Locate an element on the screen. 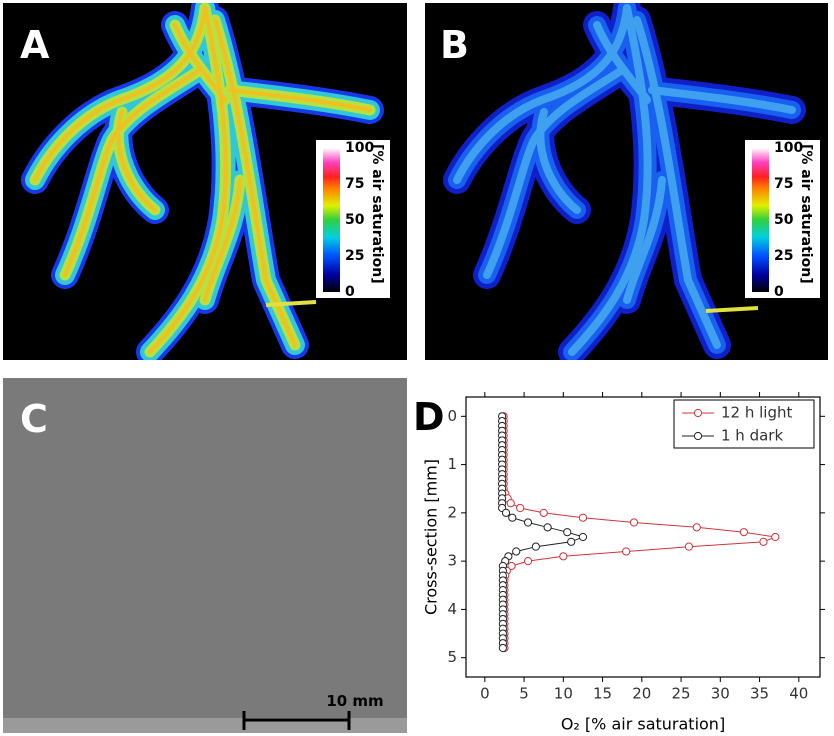 The height and width of the screenshot is (736, 834). ruler is located at coordinates (205, 725).